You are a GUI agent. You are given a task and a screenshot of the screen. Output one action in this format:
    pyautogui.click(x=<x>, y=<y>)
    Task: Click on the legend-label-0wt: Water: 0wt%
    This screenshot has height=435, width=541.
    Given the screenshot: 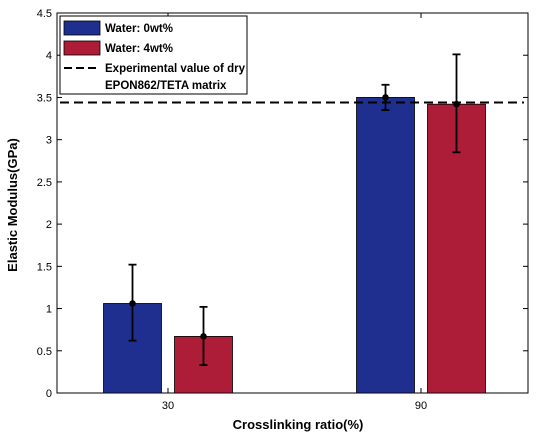 What is the action you would take?
    pyautogui.click(x=139, y=29)
    